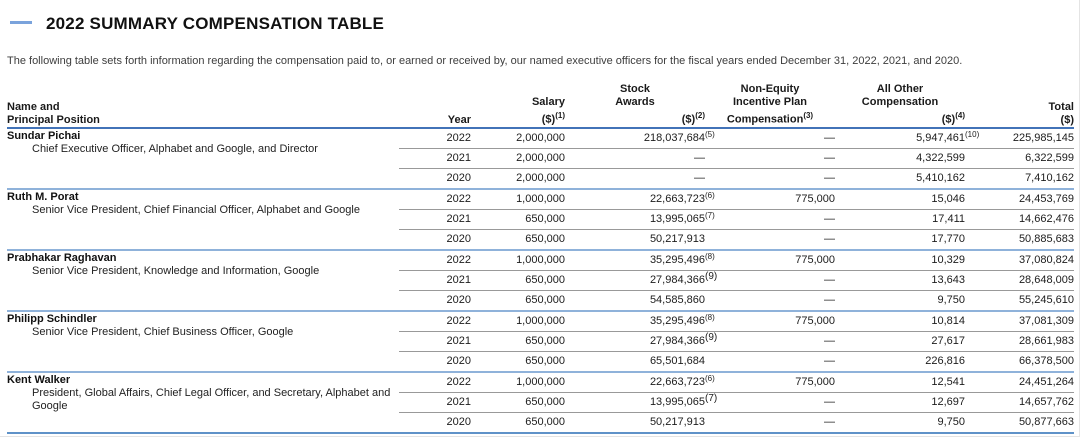  Describe the element at coordinates (1019, 219) in the screenshot. I see `total-cell: 14,662,476` at that location.